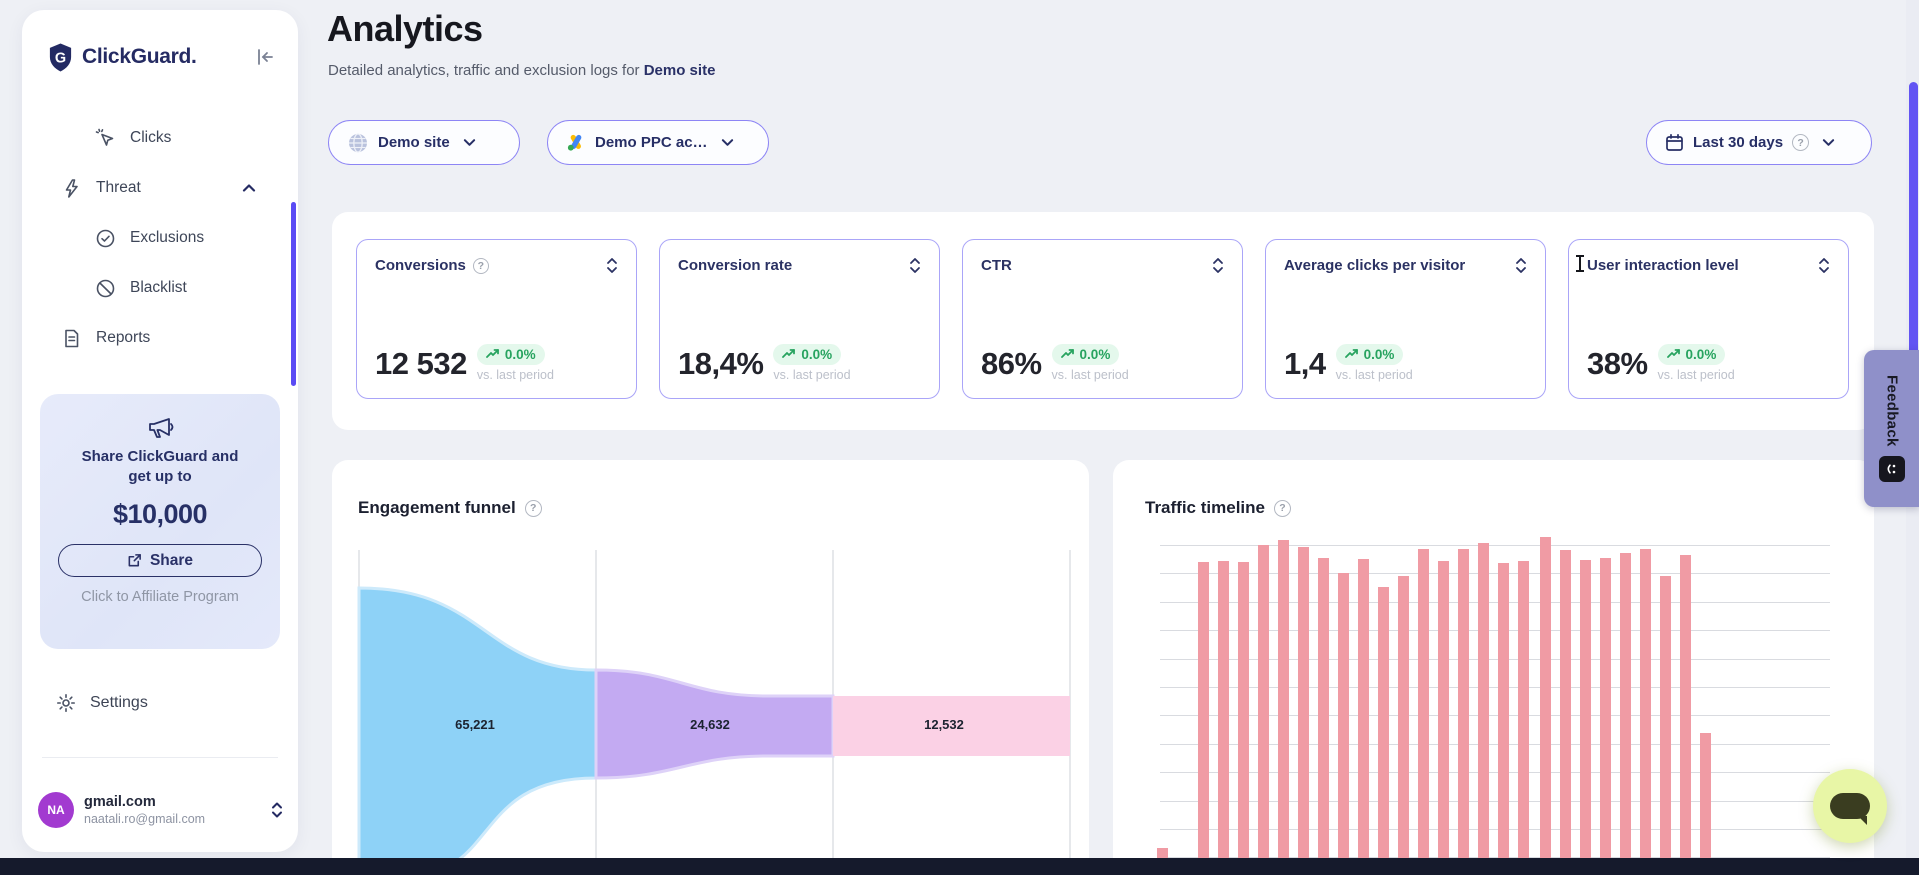 This screenshot has width=1919, height=875. I want to click on sidebar-item-exclusions: Exclusions, so click(160, 238).